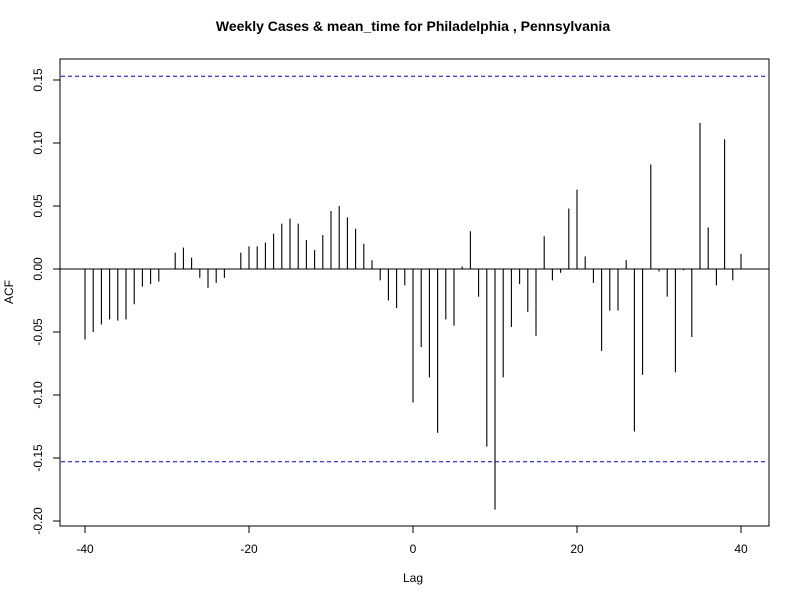 This screenshot has width=800, height=600. I want to click on x-axis: -40 -20 0 20 40, so click(412, 540).